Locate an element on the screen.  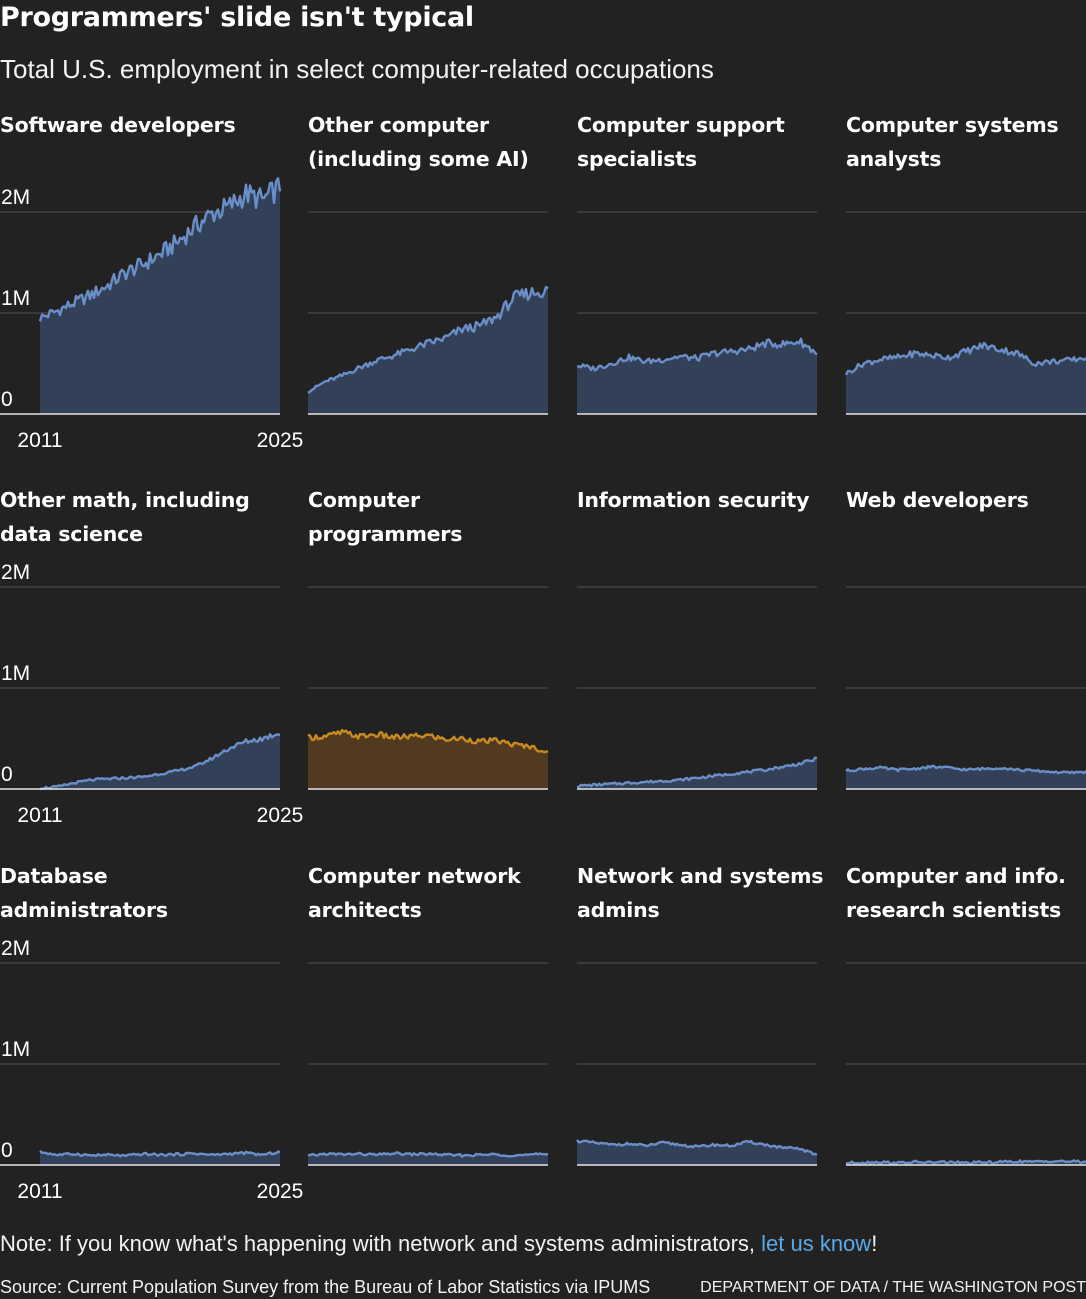
panel: Other computer (including some AI) is located at coordinates (438, 273).